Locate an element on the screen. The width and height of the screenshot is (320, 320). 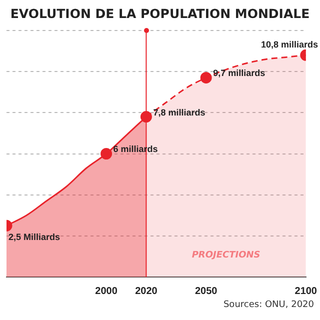
source-note: Sources: ONU, 2020 is located at coordinates (268, 305).